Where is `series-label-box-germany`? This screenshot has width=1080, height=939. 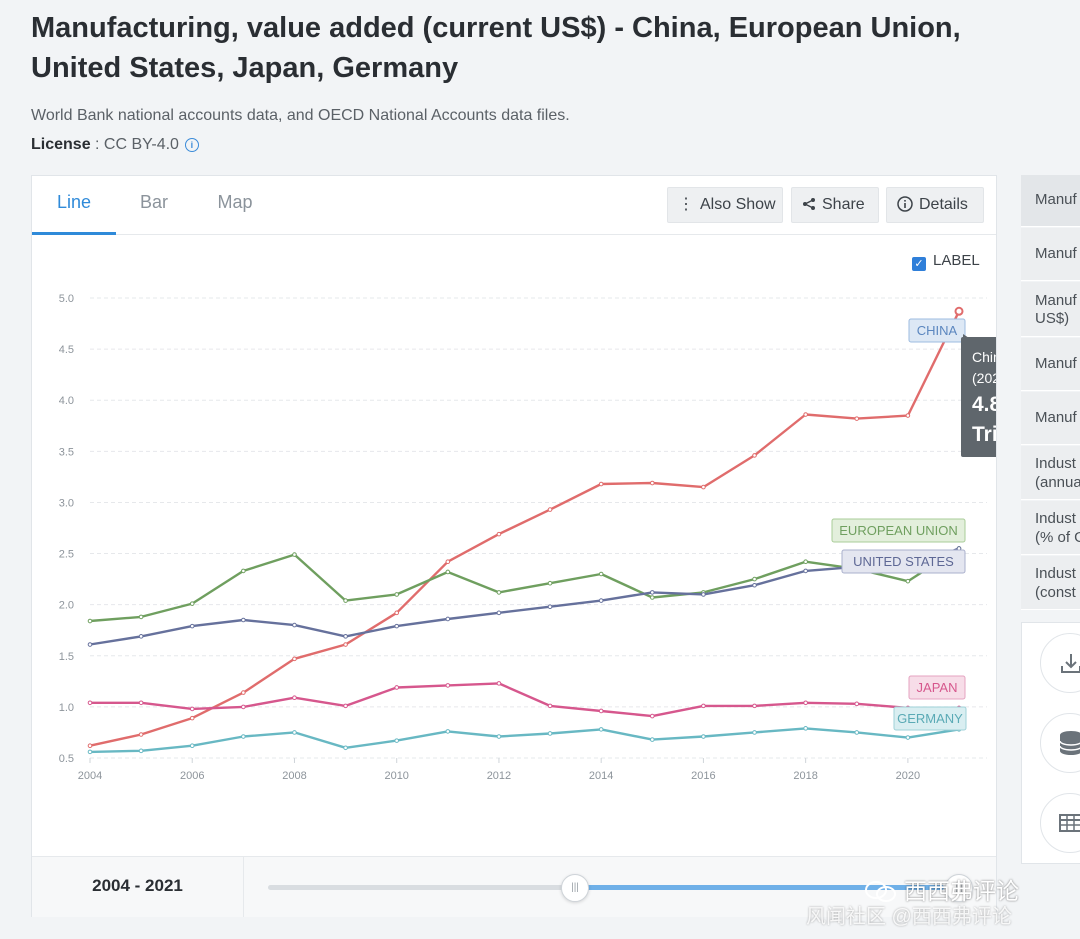
series-label-box-germany is located at coordinates (930, 718).